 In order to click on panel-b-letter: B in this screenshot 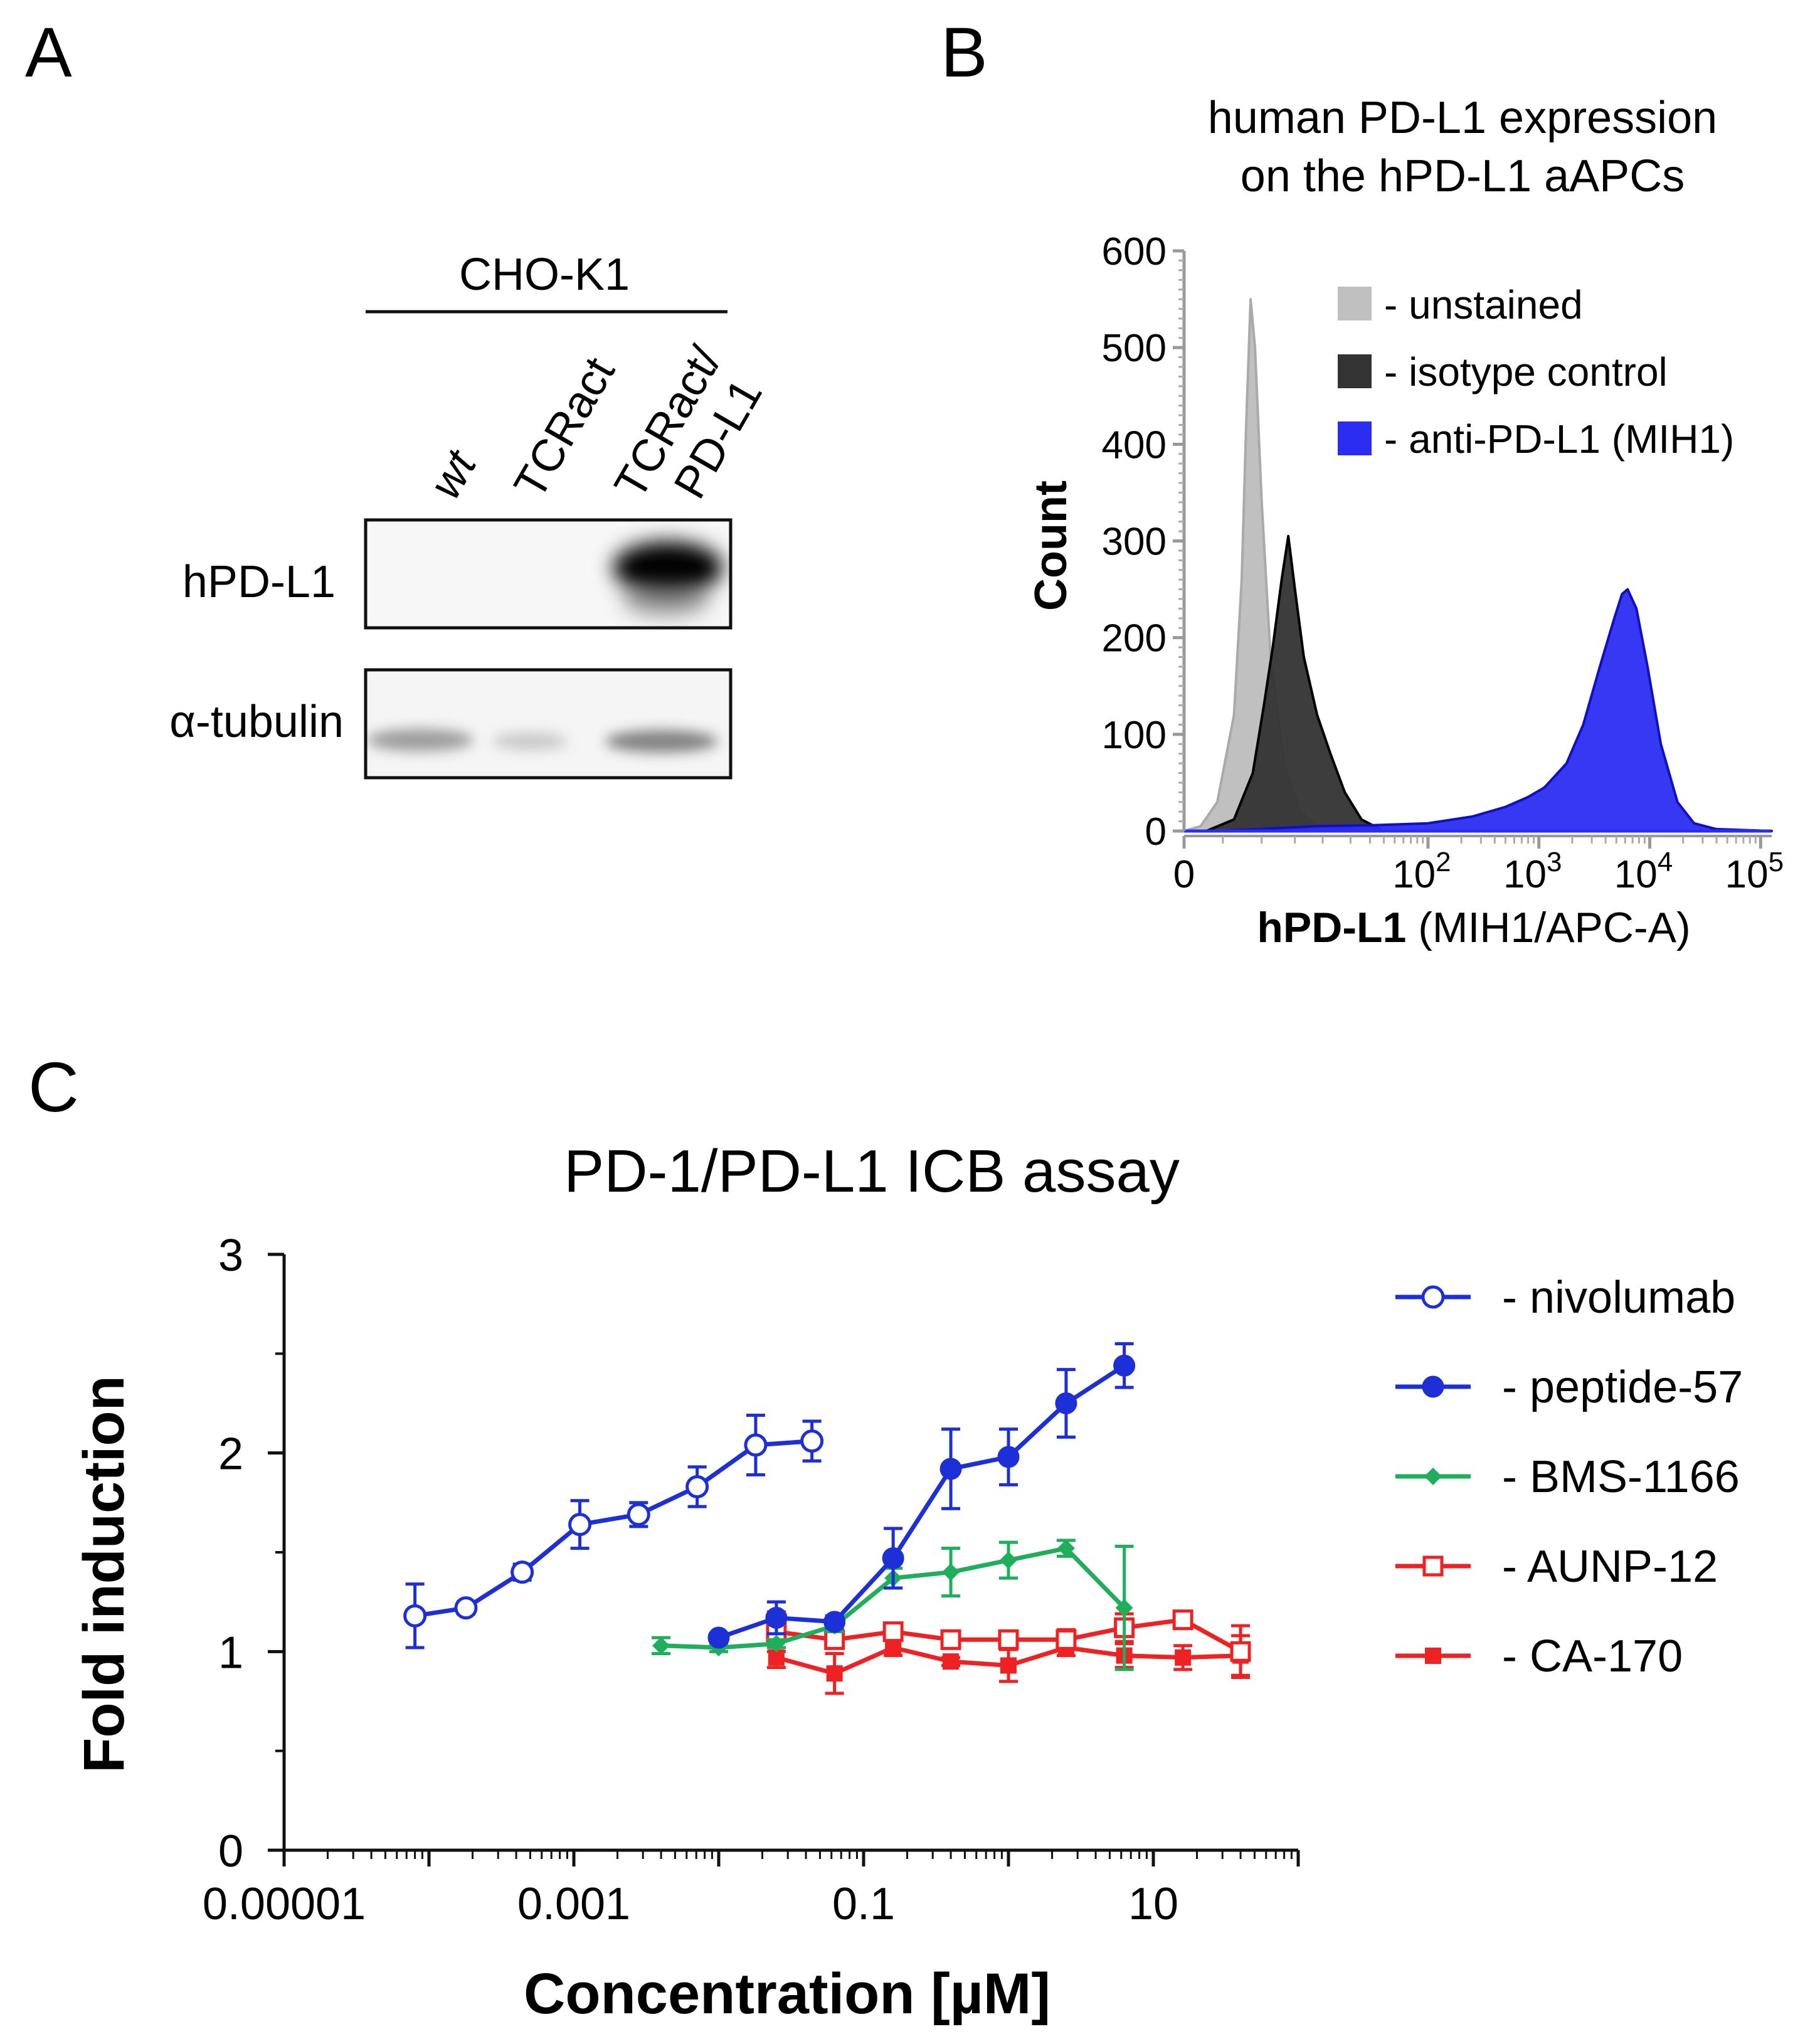, I will do `click(964, 52)`.